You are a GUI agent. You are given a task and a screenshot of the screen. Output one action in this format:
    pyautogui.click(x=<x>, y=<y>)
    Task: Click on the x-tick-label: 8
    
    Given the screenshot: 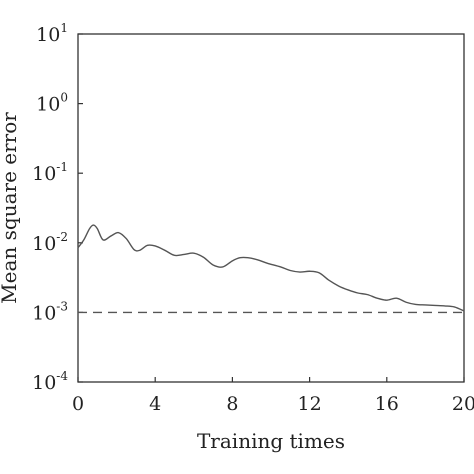 What is the action you would take?
    pyautogui.click(x=232, y=404)
    